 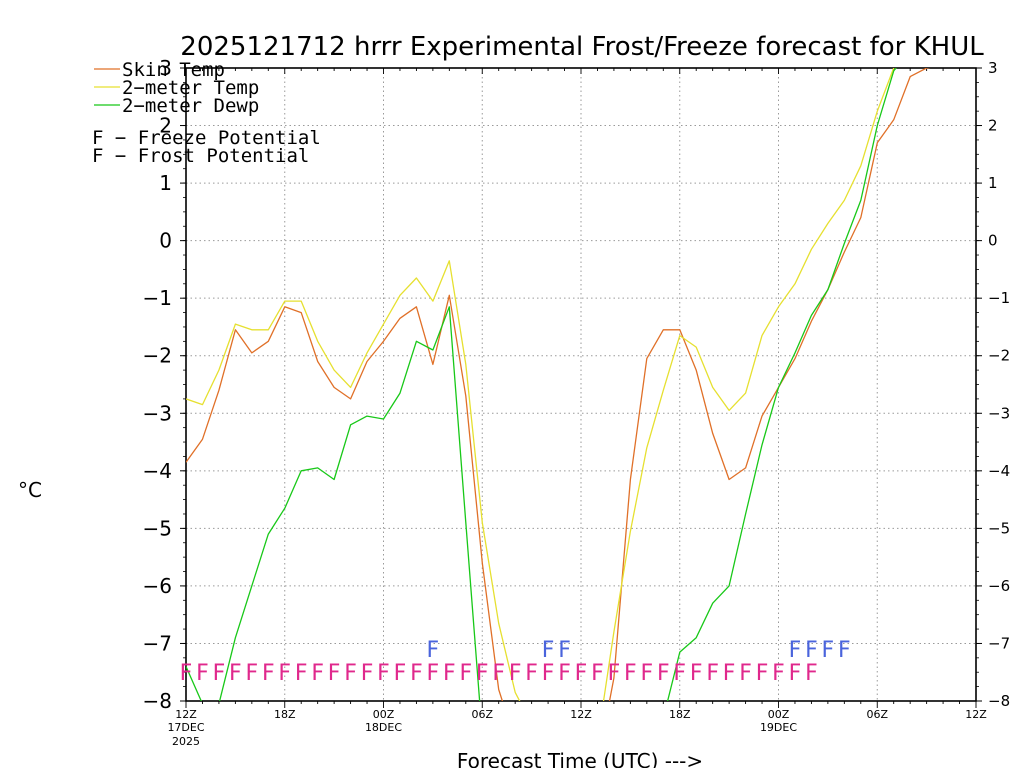 I want to click on x-tick-year: 2025, so click(x=186, y=741).